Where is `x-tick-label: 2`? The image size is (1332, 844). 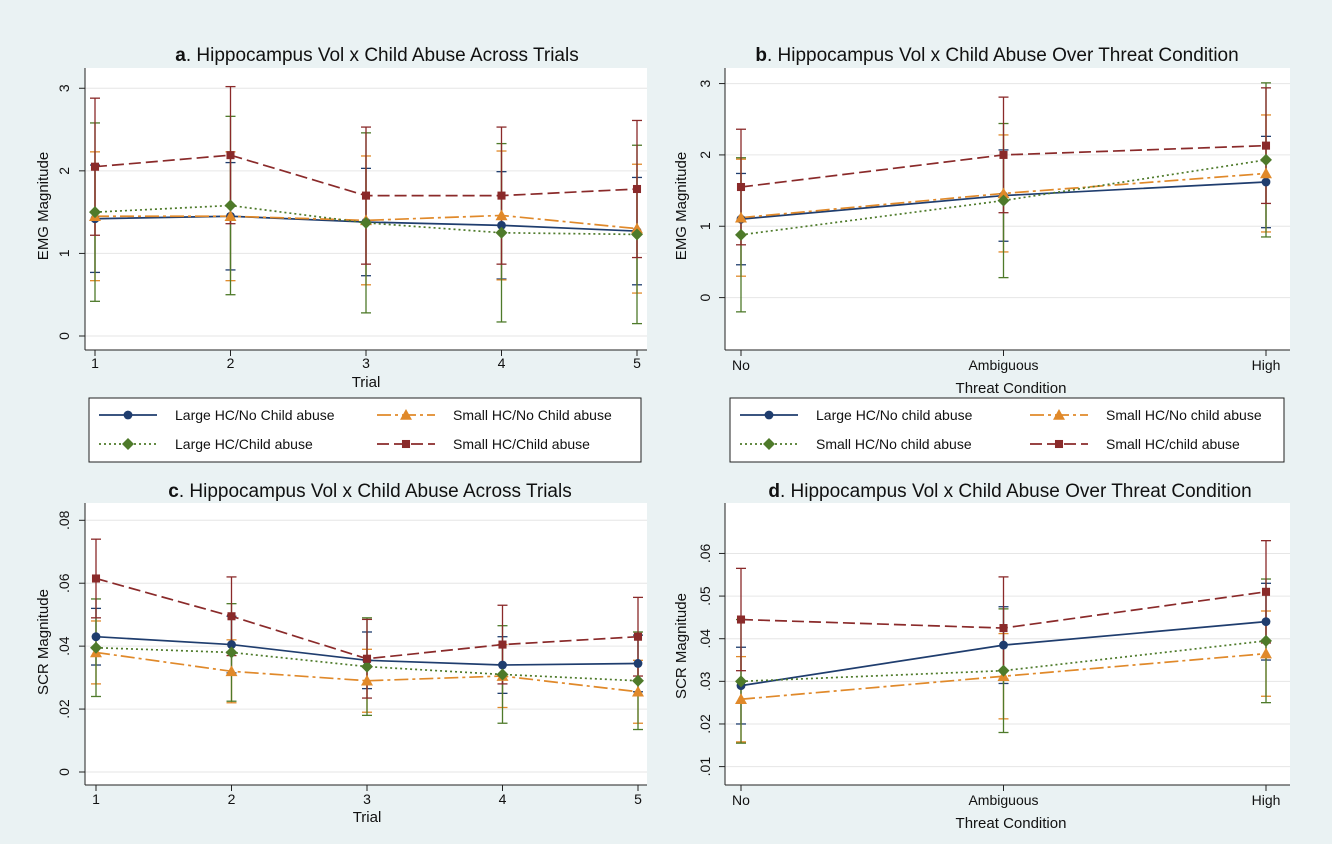 x-tick-label: 2 is located at coordinates (232, 799).